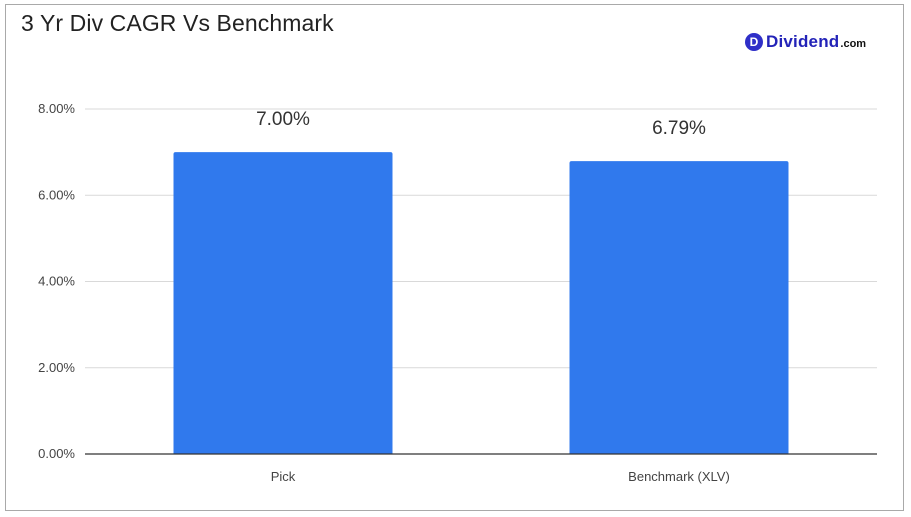 Image resolution: width=911 pixels, height=517 pixels. What do you see at coordinates (283, 476) in the screenshot?
I see `x-tick-label: Pick` at bounding box center [283, 476].